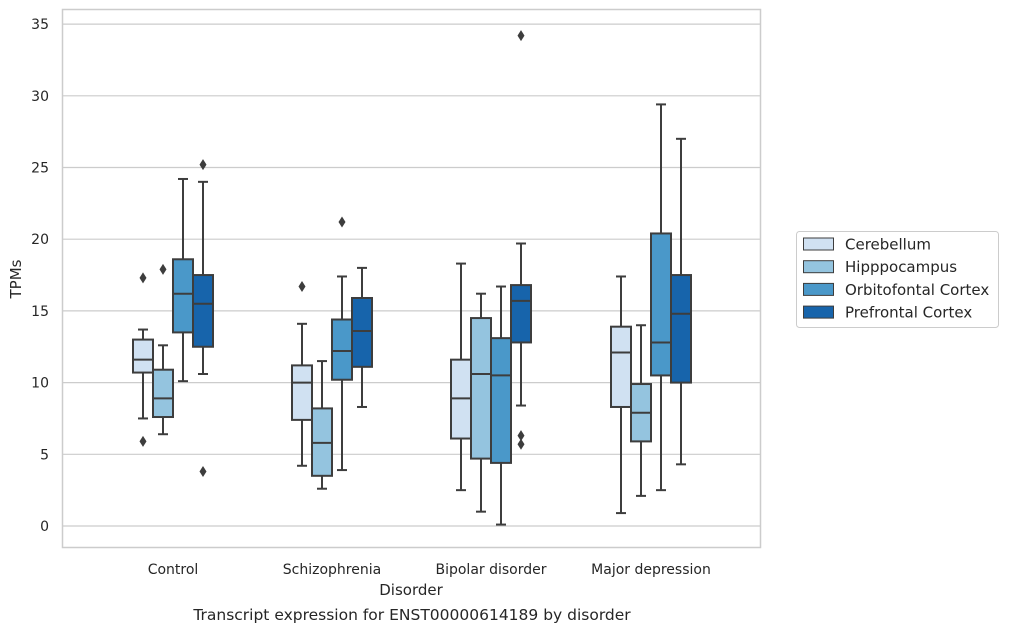 This screenshot has height=634, width=1009. What do you see at coordinates (332, 570) in the screenshot?
I see `x-tick-label: Schizophrenia` at bounding box center [332, 570].